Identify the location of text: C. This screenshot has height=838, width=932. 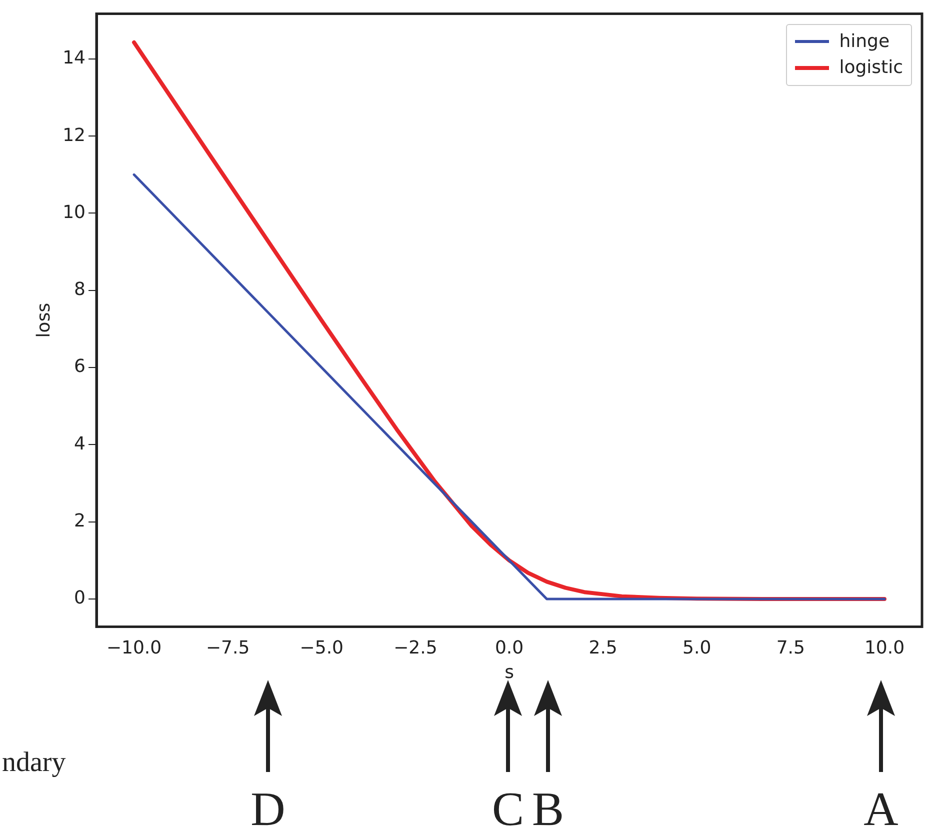
(508, 809).